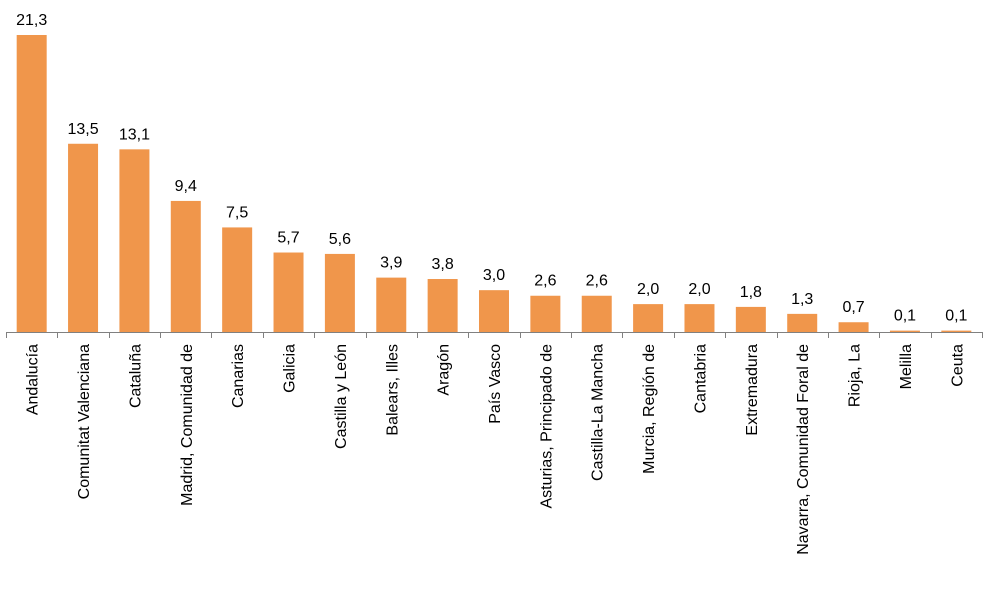 The width and height of the screenshot is (990, 601). What do you see at coordinates (84, 421) in the screenshot?
I see `category-label: Comunitat Valenciana` at bounding box center [84, 421].